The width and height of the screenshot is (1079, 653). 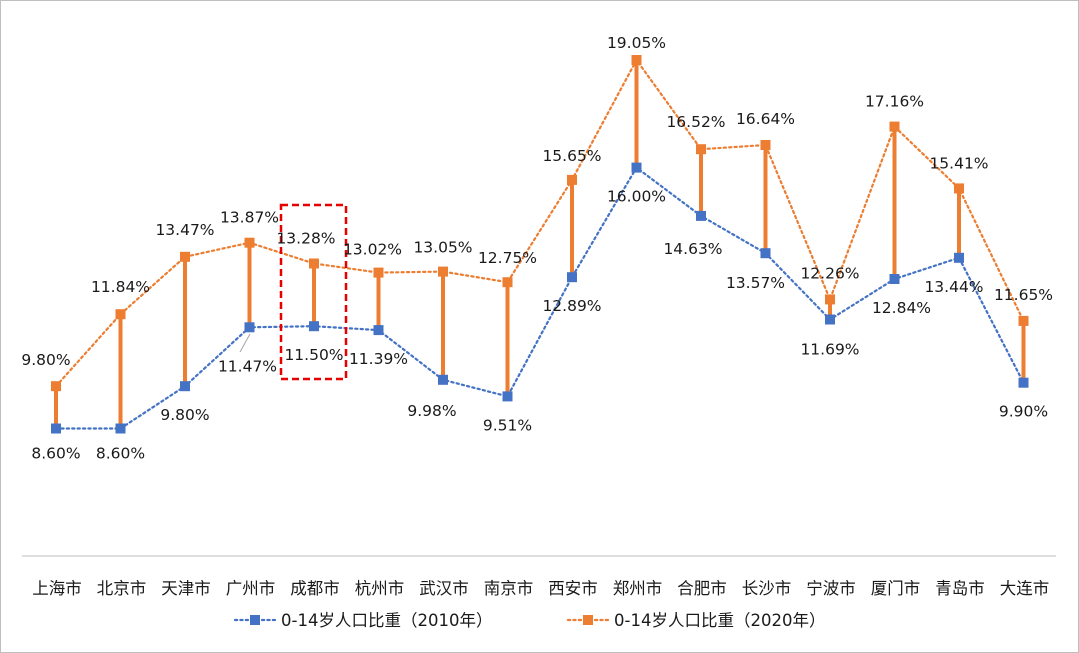 I want to click on data-label-2020: 13.87%, so click(x=249, y=218).